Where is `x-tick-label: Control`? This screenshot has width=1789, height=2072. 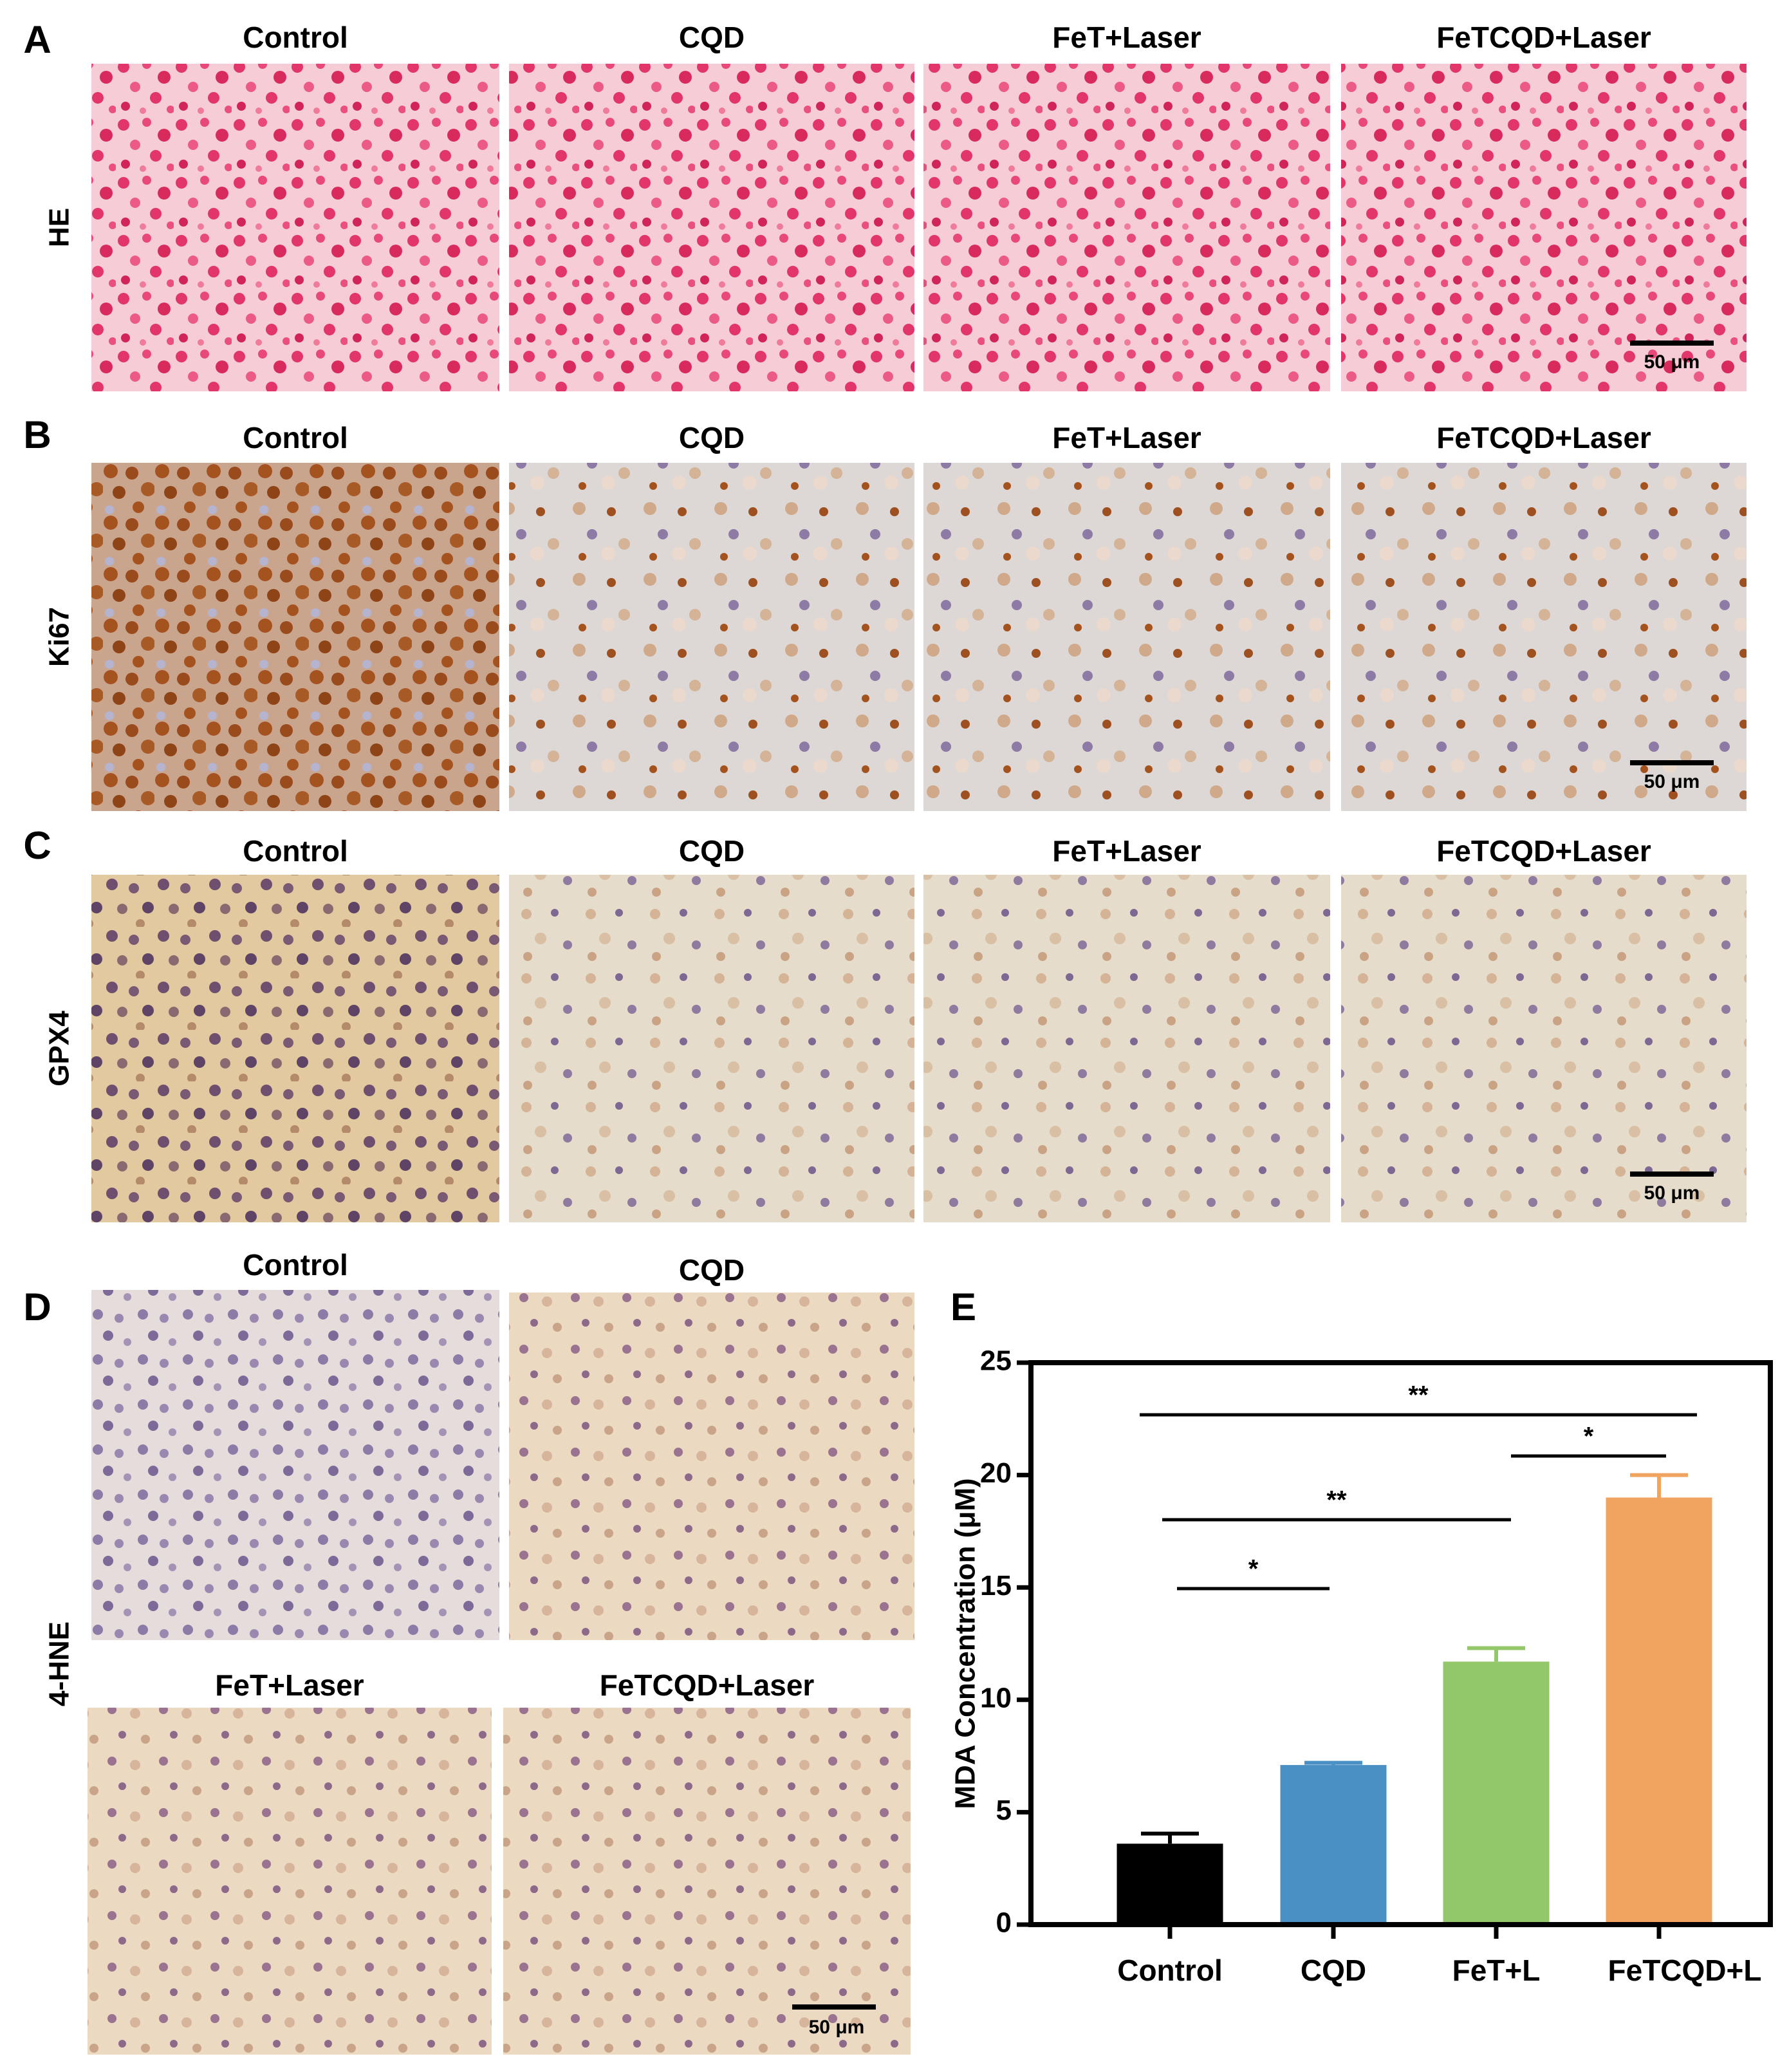 x-tick-label: Control is located at coordinates (1170, 1970).